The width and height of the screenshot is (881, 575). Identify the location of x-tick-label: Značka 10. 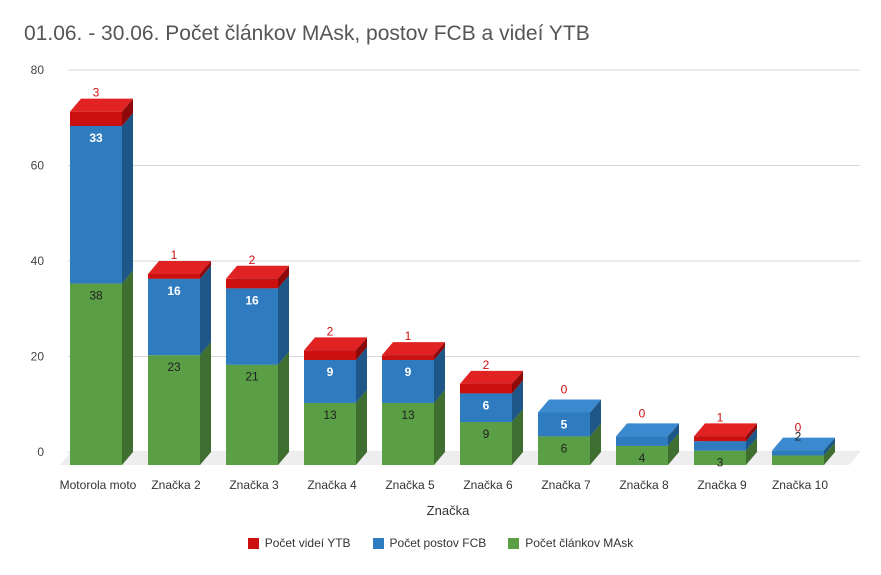
(800, 485).